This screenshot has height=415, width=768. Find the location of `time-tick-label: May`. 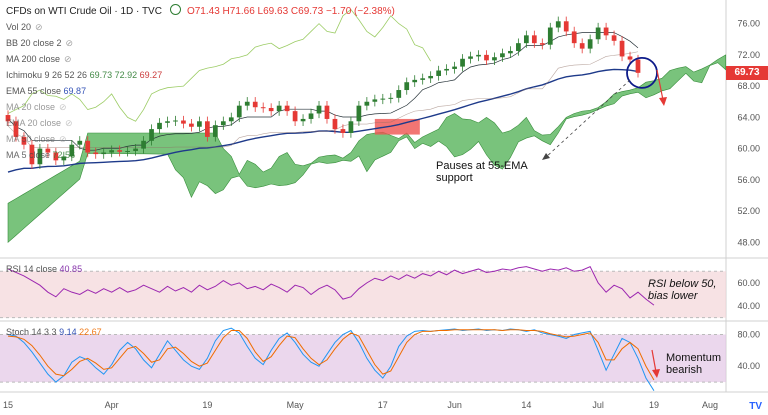

time-tick-label: May is located at coordinates (296, 405).